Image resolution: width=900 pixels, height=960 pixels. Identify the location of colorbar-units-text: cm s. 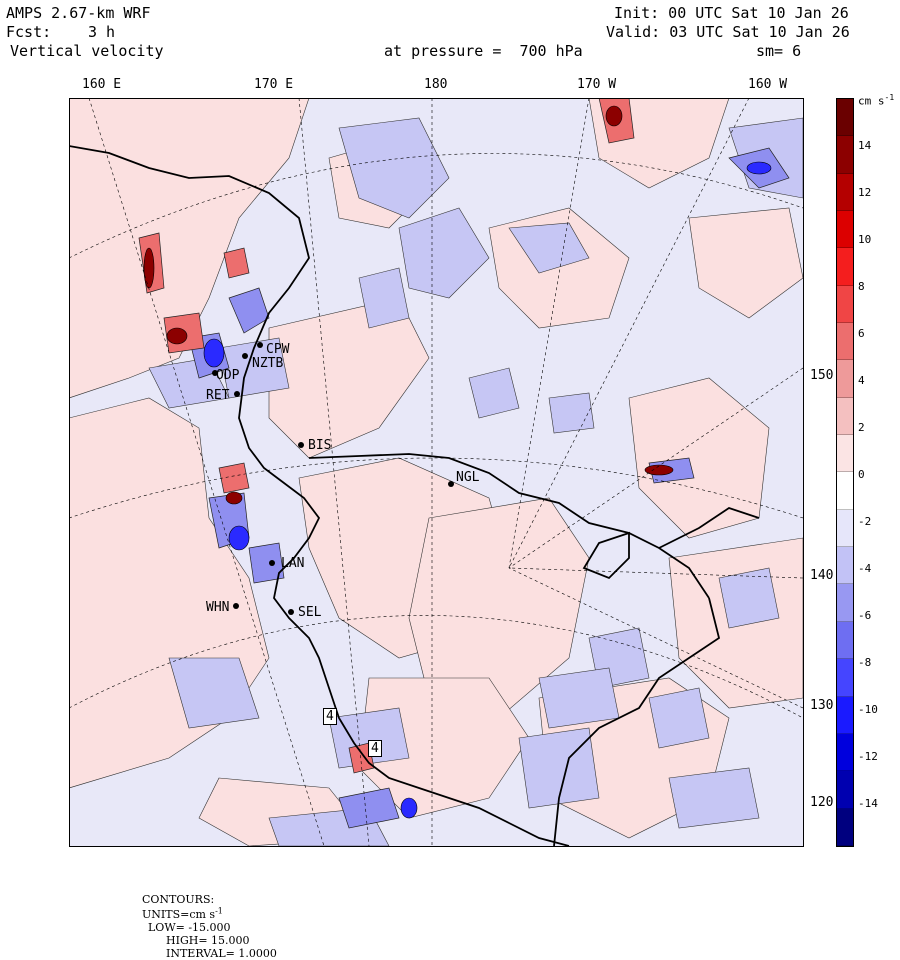
(871, 101).